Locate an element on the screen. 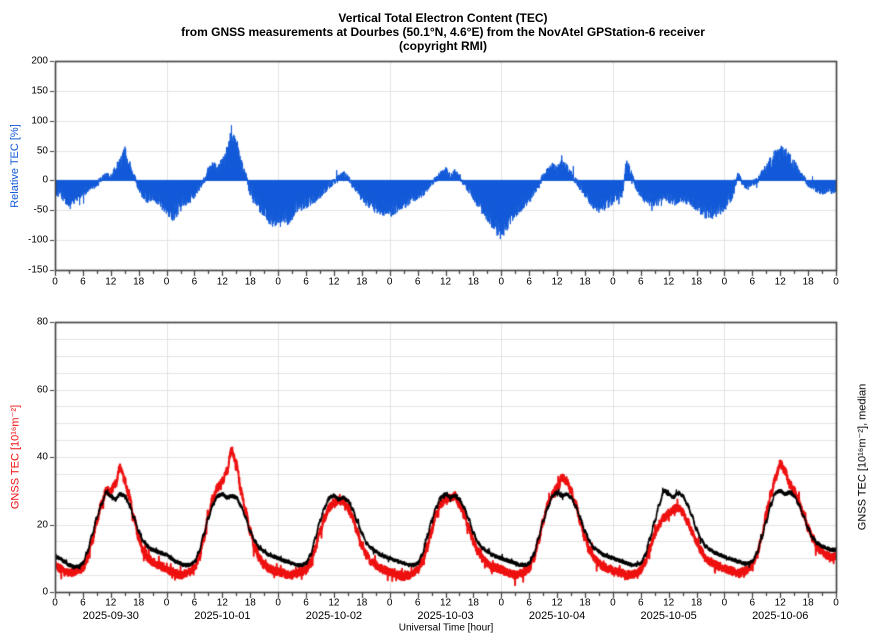 This screenshot has height=640, width=886. right-y-axis-label: GNSS TEC [10¹⁶m⁻²], median is located at coordinates (862, 457).